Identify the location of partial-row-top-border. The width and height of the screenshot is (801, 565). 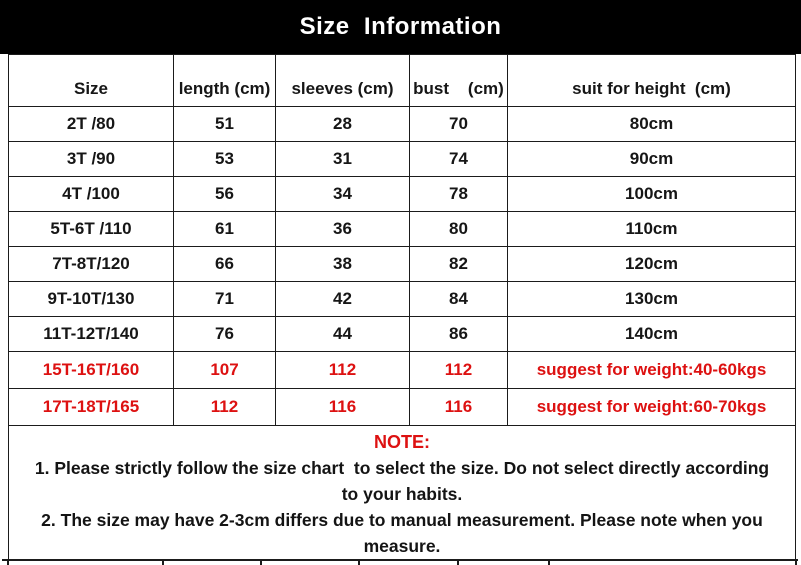
(400, 560).